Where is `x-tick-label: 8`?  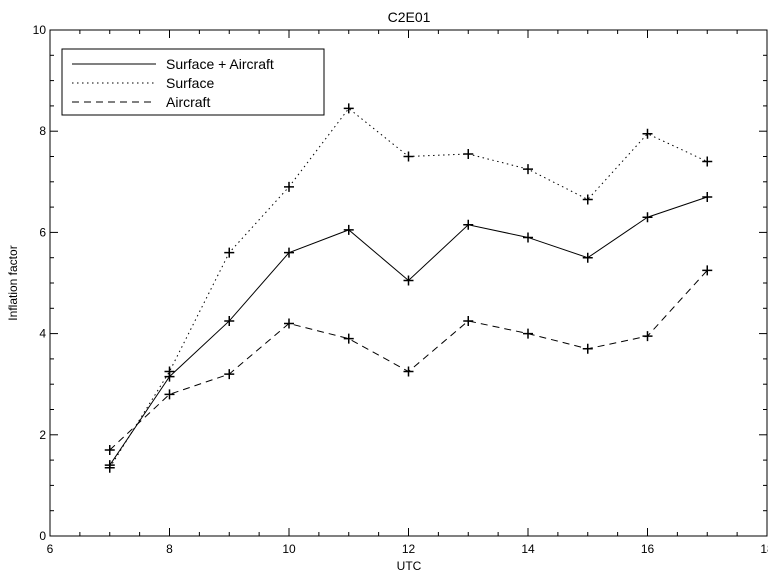
x-tick-label: 8 is located at coordinates (169, 549).